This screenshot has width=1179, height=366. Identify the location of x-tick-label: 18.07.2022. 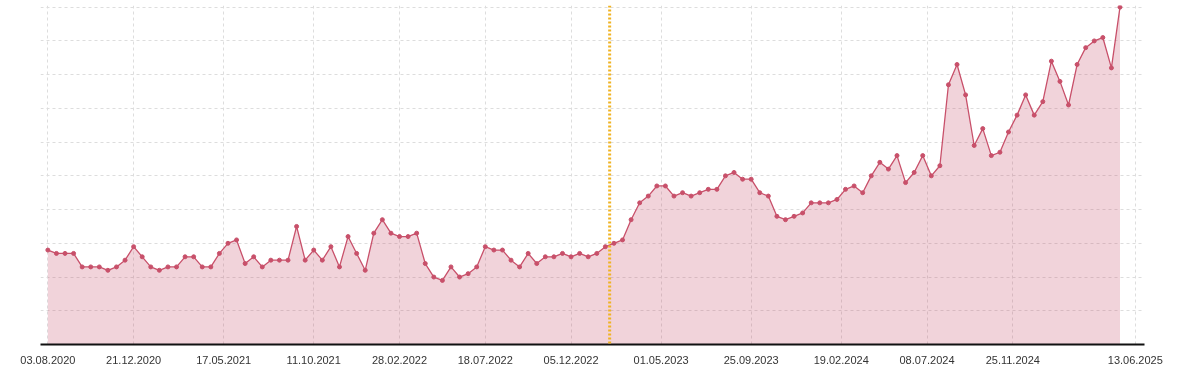
(485, 359).